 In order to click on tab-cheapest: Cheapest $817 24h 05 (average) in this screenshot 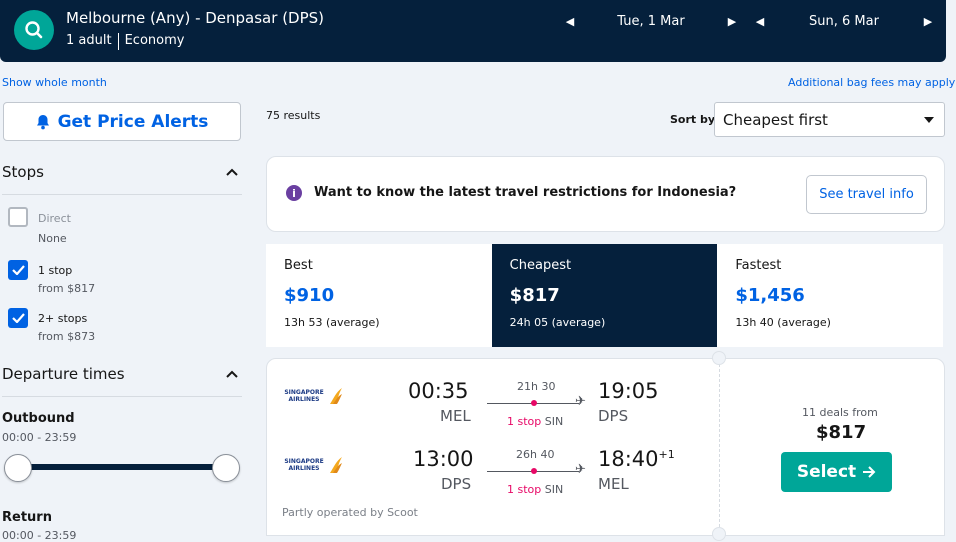, I will do `click(604, 295)`.